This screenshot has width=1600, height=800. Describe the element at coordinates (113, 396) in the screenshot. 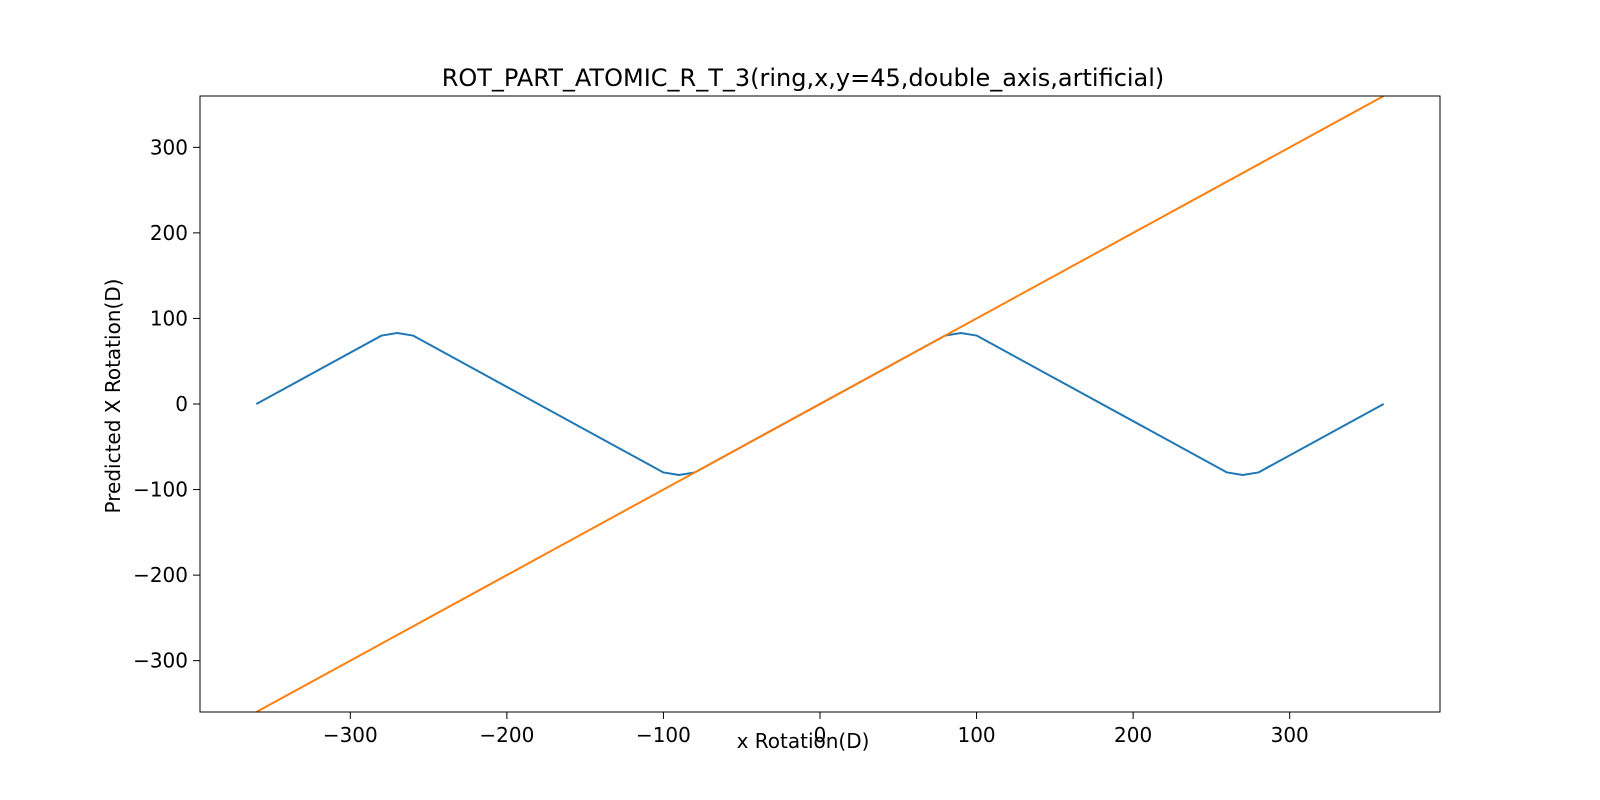

I see `y-axis-label: Predicted X Rotation(D)` at that location.